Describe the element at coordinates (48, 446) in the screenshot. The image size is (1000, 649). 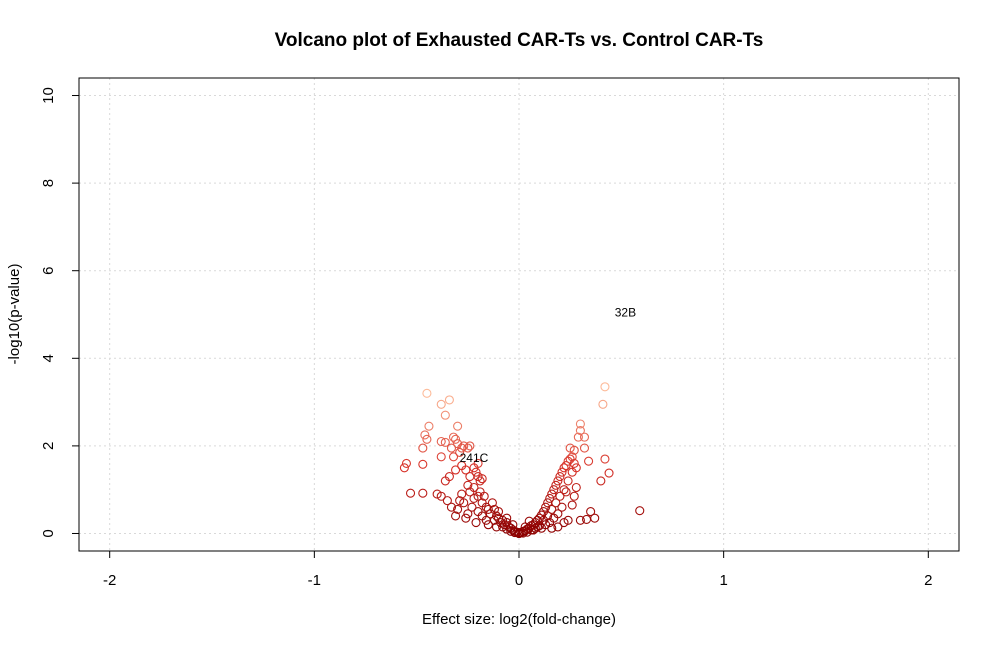
I see `y-tick-label-1: 2` at that location.